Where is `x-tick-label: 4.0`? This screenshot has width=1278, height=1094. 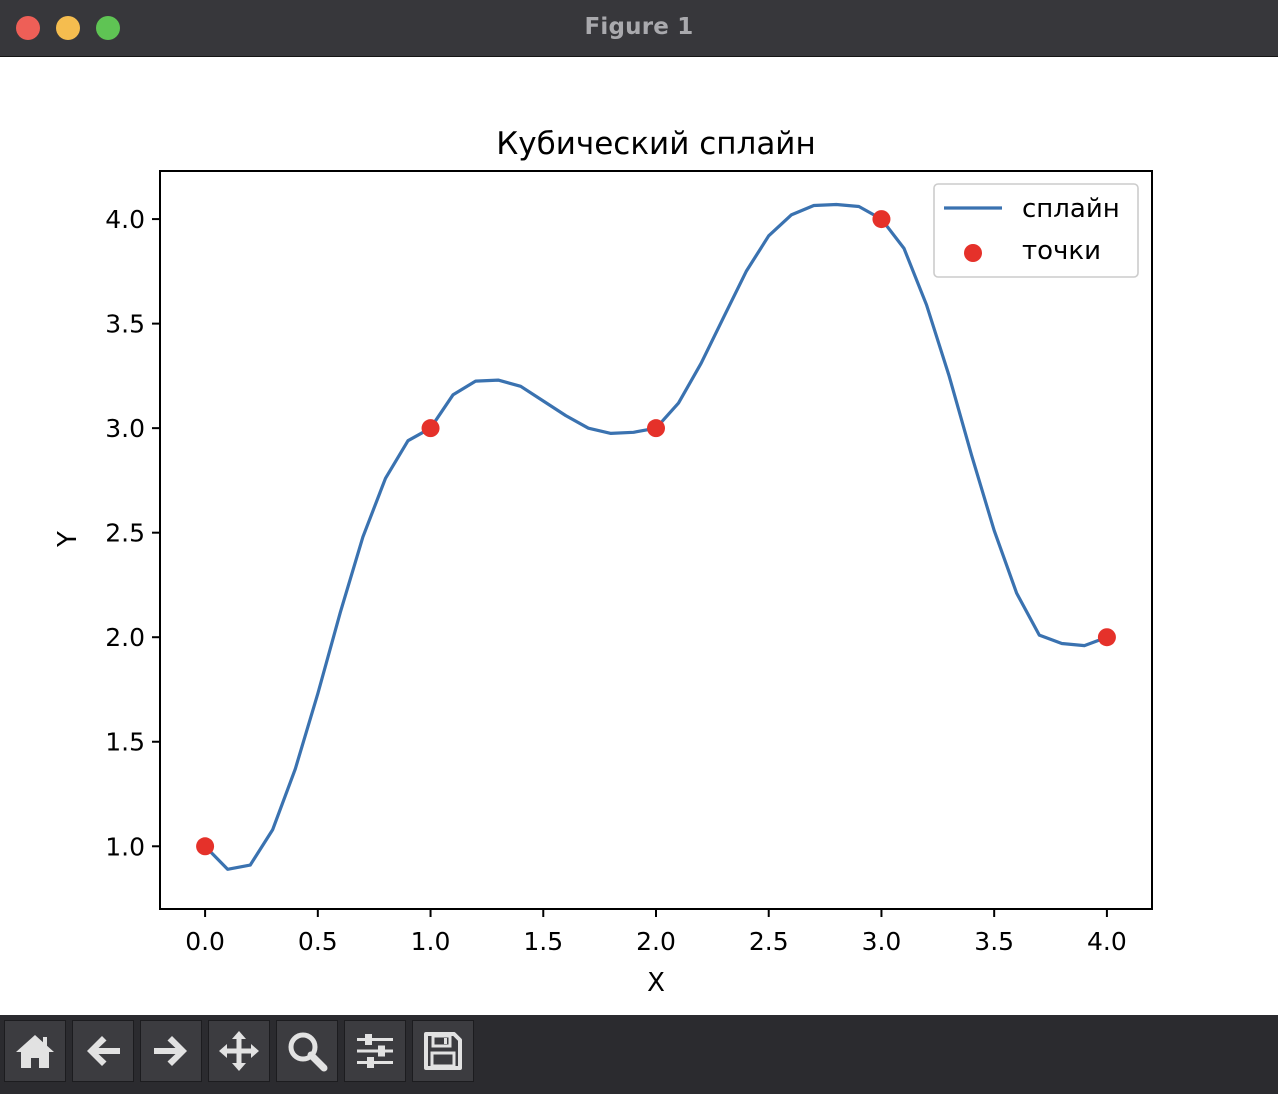 x-tick-label: 4.0 is located at coordinates (1107, 941).